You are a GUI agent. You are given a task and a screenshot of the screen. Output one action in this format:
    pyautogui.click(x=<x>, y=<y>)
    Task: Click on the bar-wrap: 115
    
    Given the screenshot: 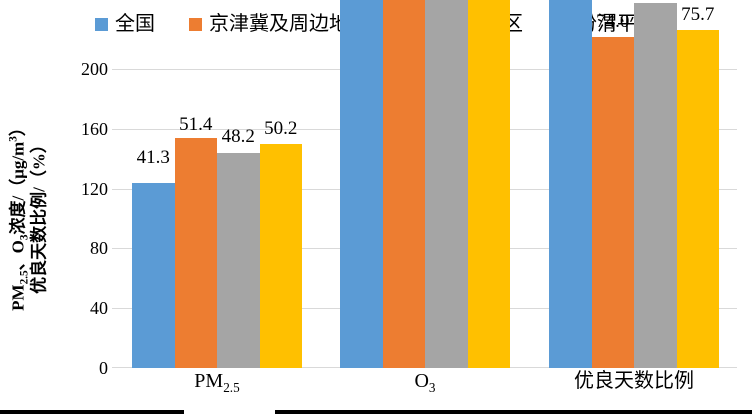 What is the action you would take?
    pyautogui.click(x=361, y=184)
    